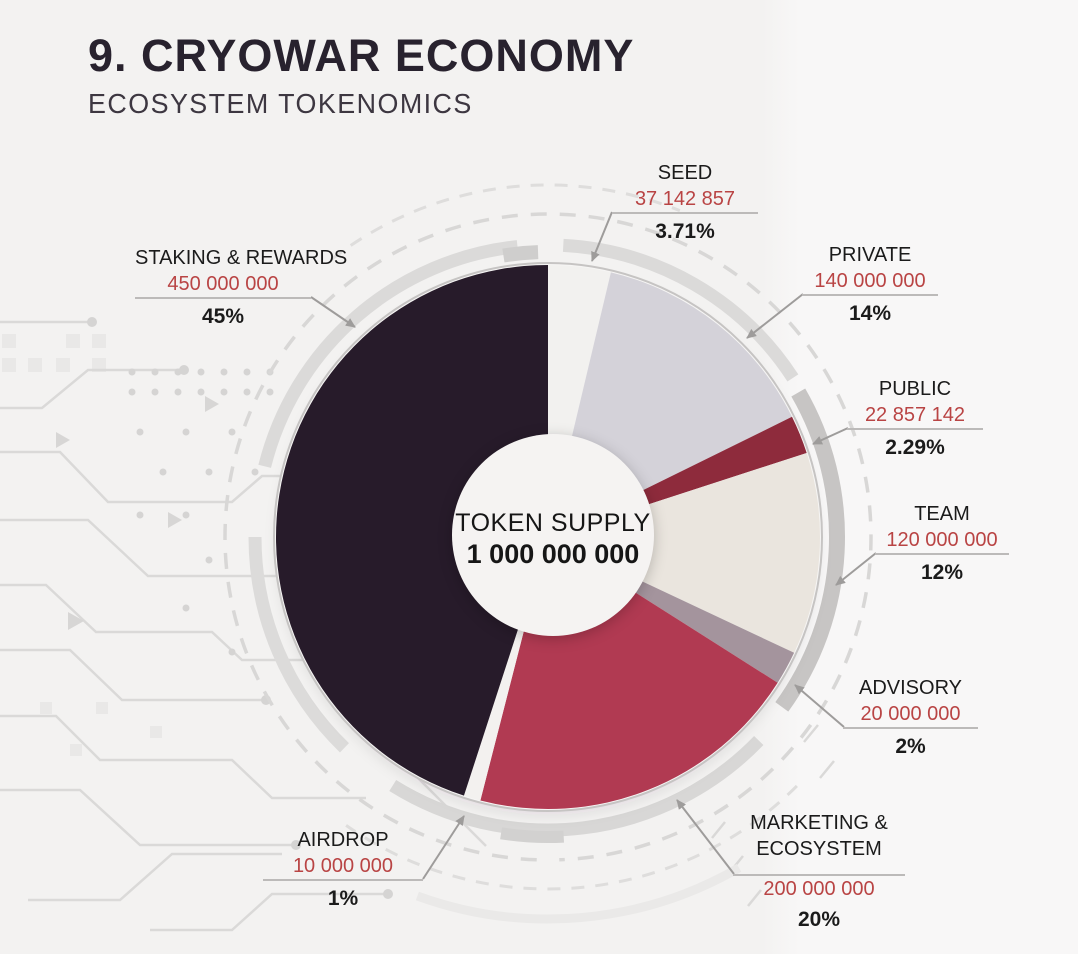 This screenshot has height=954, width=1078. Describe the element at coordinates (819, 871) in the screenshot. I see `segment-label-marketing-ecosystem: MARKETING & ECOSYSTEM 200 000 000 20%` at that location.